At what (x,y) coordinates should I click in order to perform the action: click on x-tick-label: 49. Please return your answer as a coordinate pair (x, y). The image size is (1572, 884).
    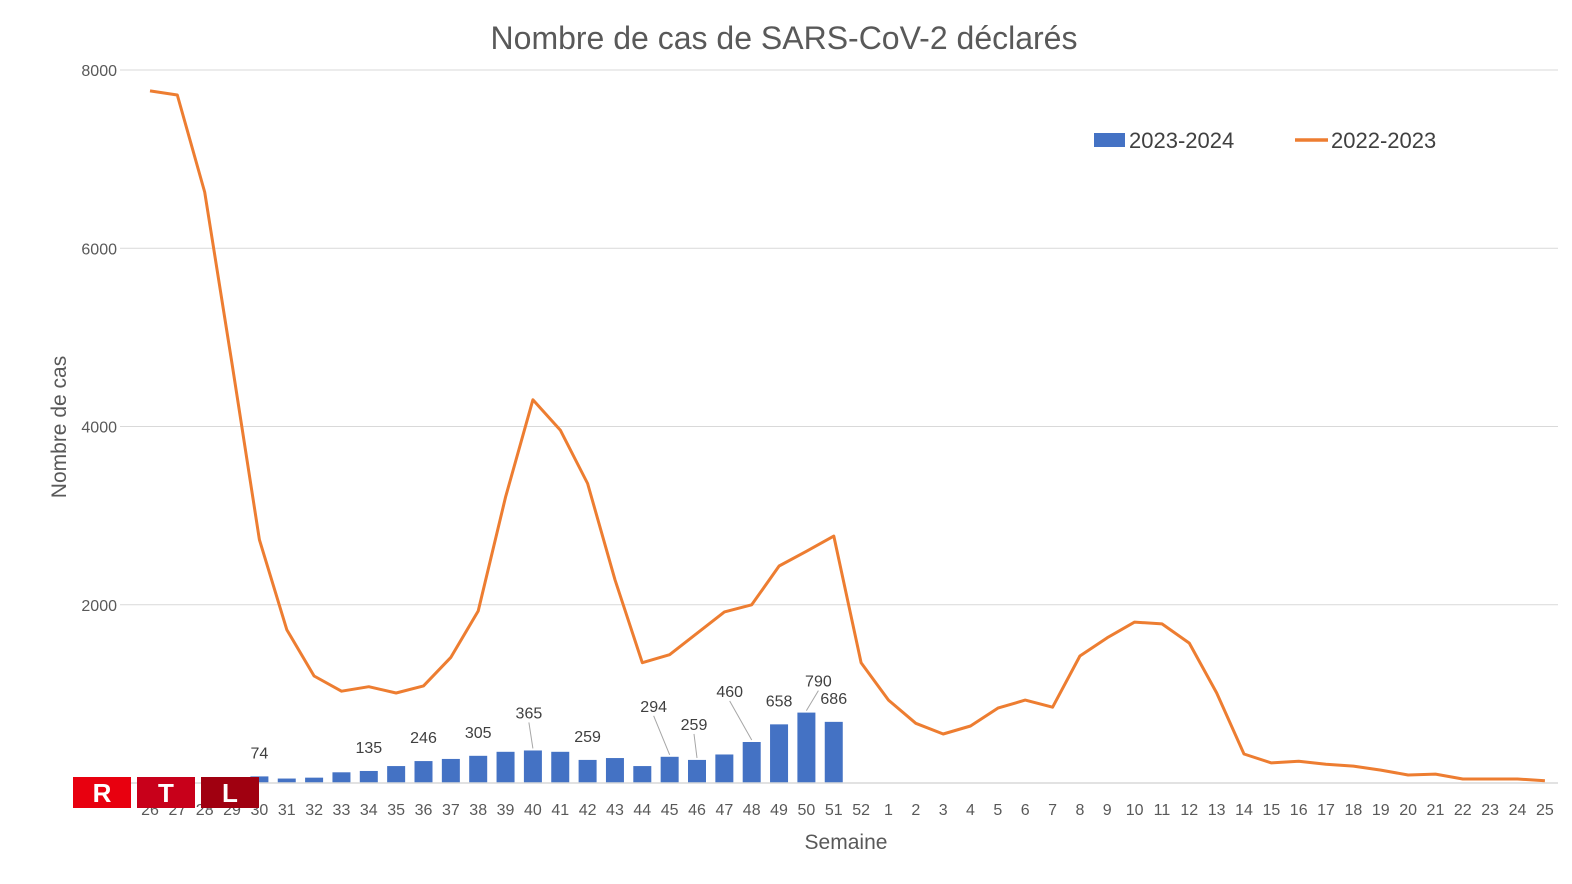
    Looking at the image, I should click on (779, 810).